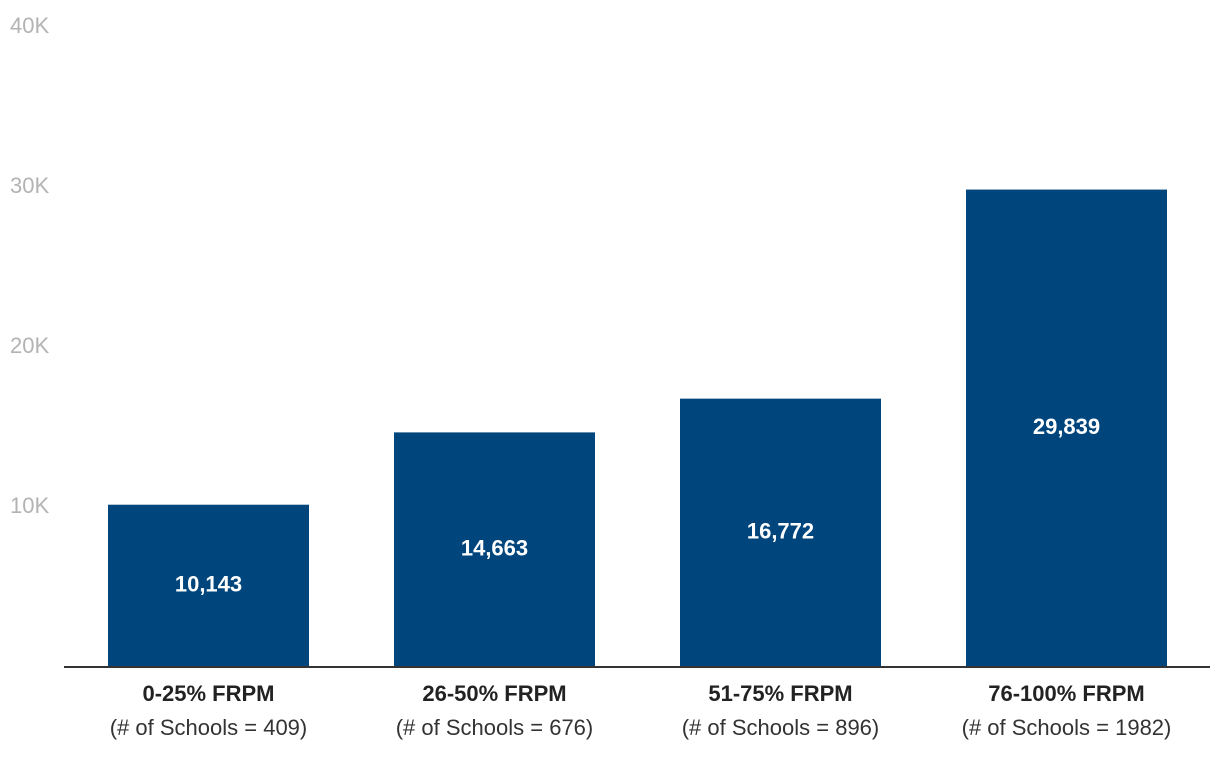 The width and height of the screenshot is (1220, 764). Describe the element at coordinates (29, 185) in the screenshot. I see `y-tick-label: 30K` at that location.